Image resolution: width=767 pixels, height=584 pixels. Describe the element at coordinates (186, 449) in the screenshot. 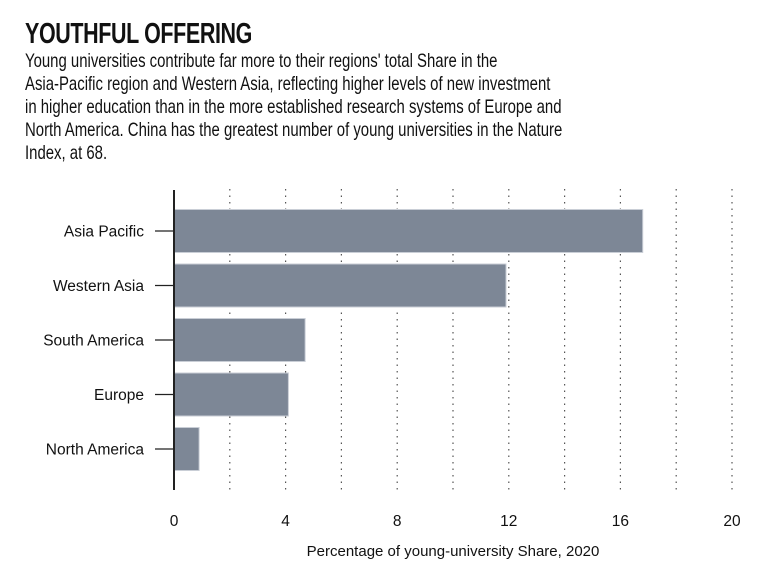

I see `bar-north-america` at that location.